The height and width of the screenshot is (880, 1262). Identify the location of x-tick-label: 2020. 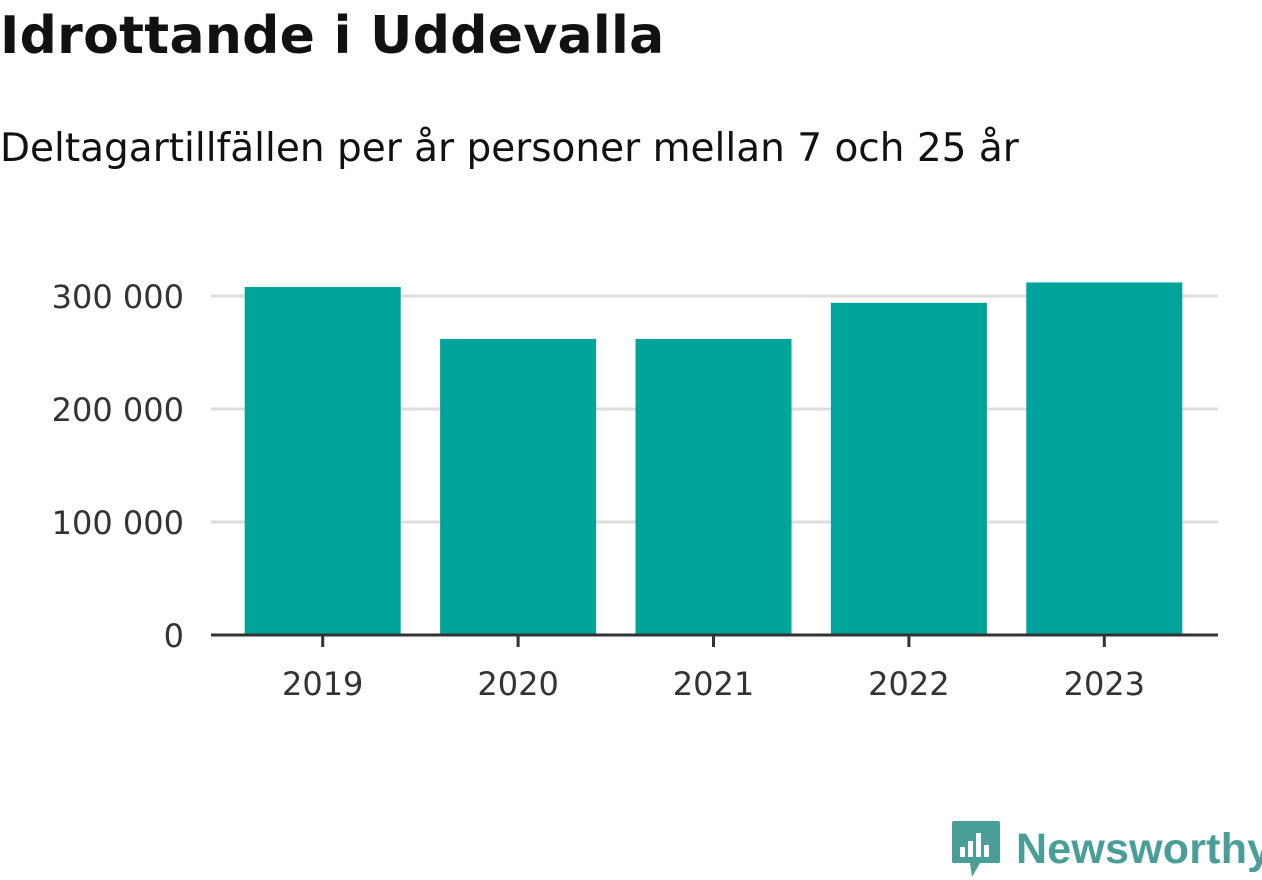
(517, 684).